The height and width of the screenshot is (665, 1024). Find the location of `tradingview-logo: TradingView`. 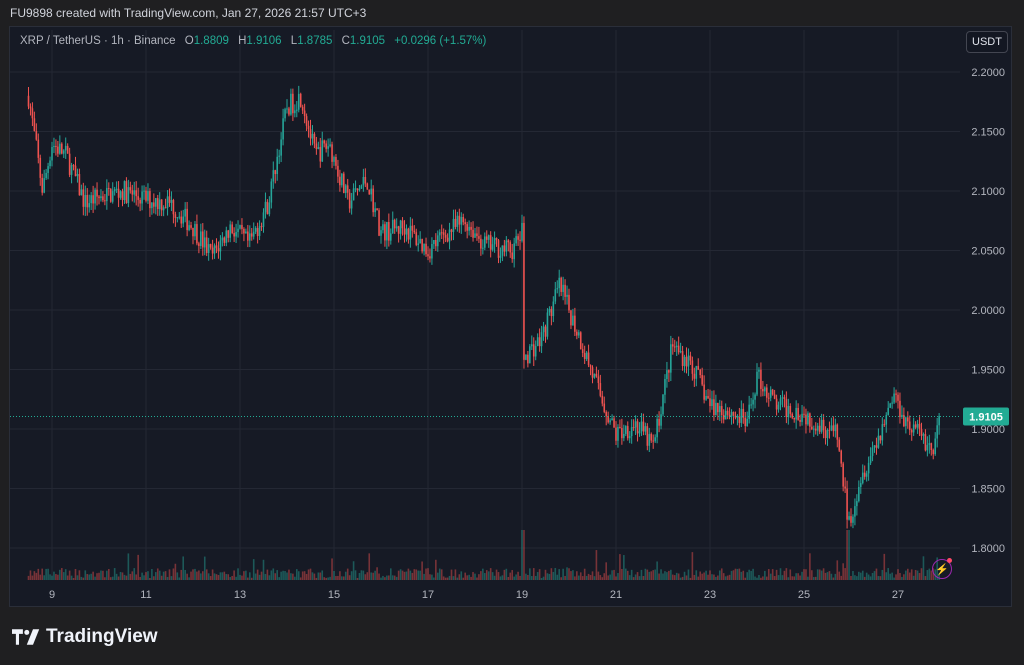

tradingview-logo: TradingView is located at coordinates (85, 637).